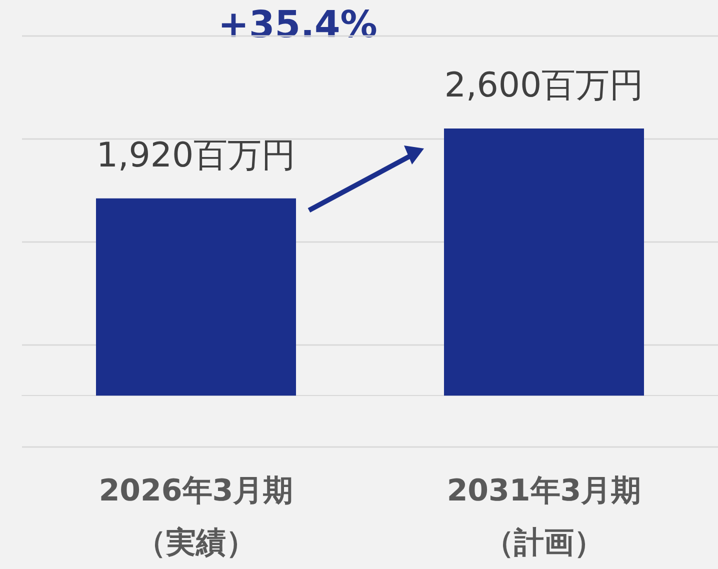 The image size is (718, 569). What do you see at coordinates (196, 155) in the screenshot?
I see `data-label: 1,920百万円` at bounding box center [196, 155].